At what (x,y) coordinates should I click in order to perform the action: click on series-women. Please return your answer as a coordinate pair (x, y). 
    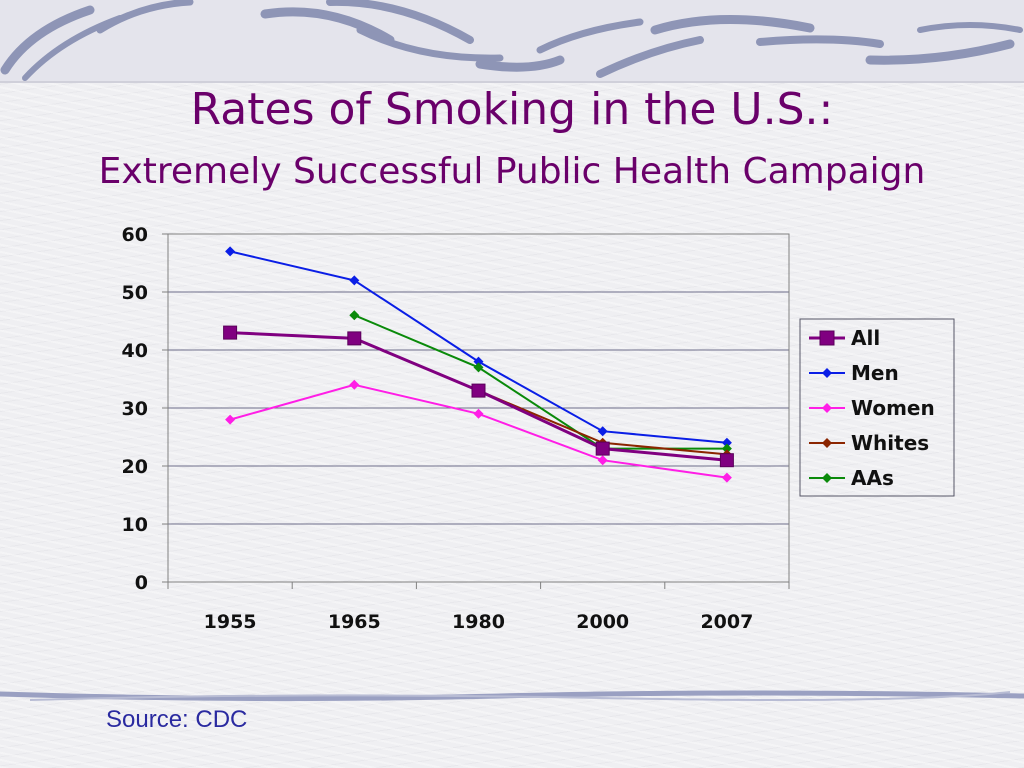
    Looking at the image, I should click on (478, 431).